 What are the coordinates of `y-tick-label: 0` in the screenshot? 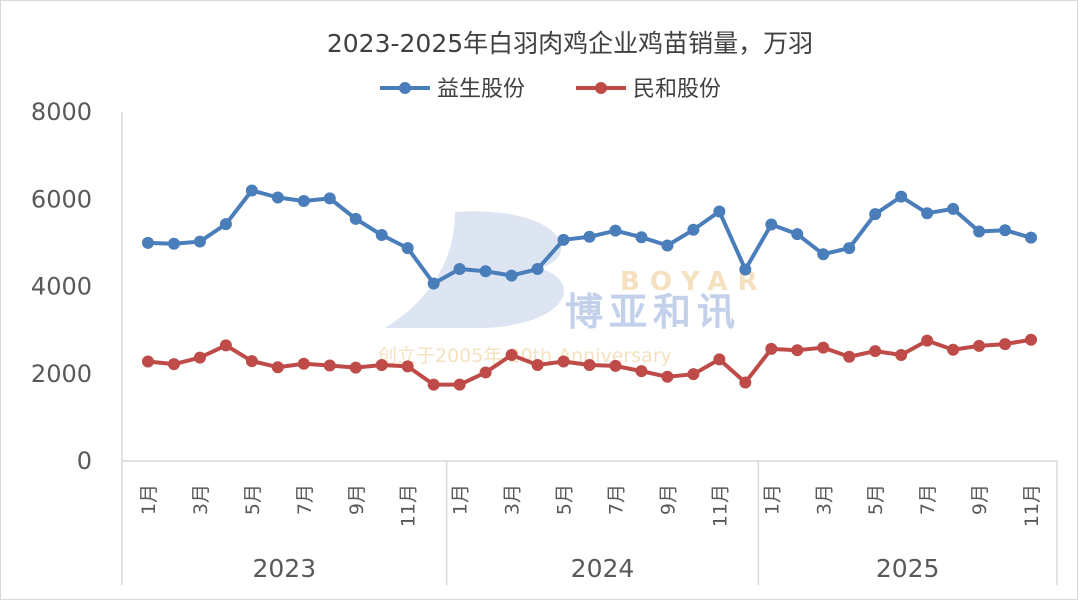 It's located at (84, 461).